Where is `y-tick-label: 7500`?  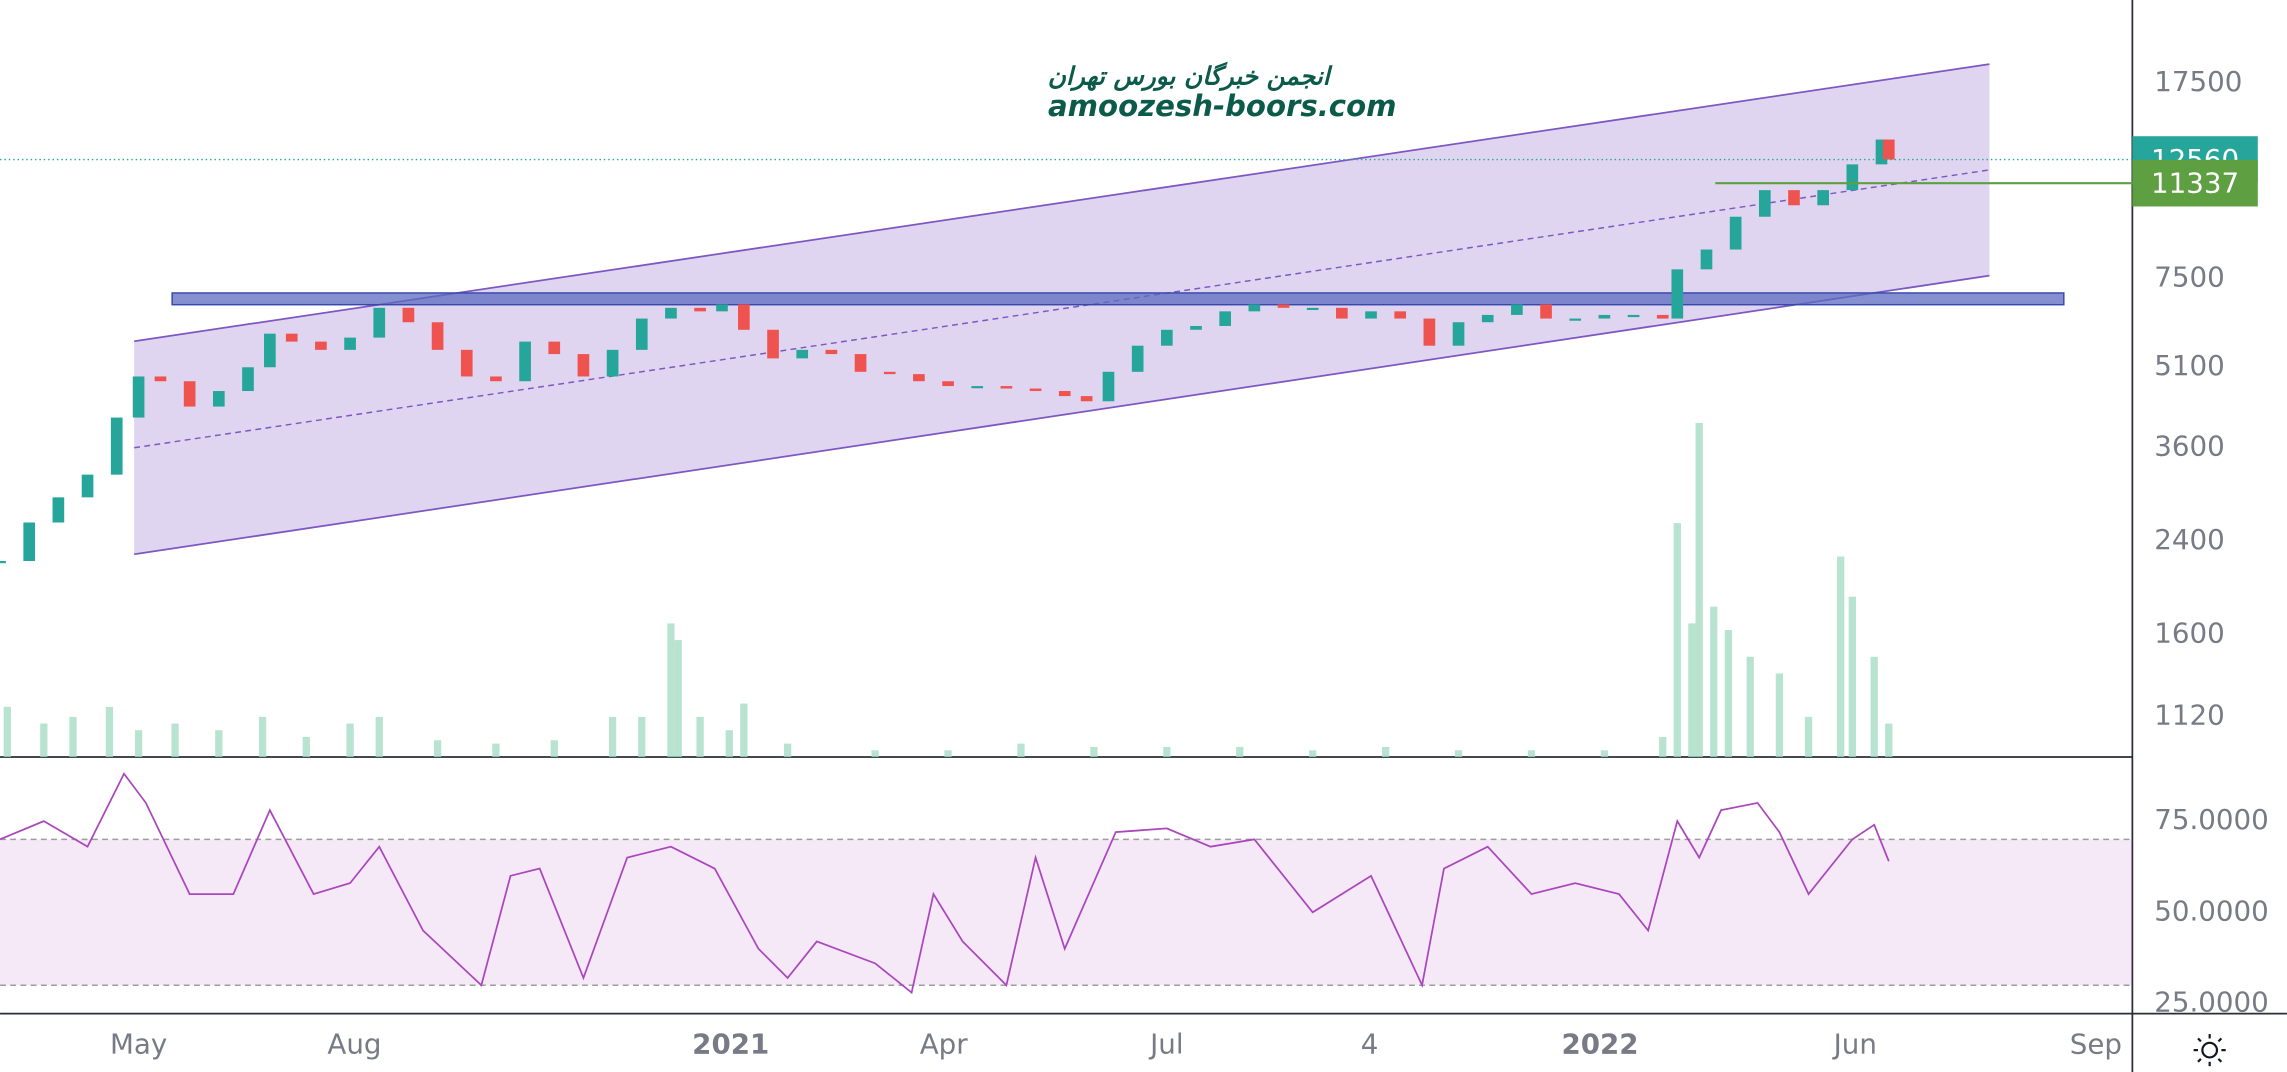
y-tick-label: 7500 is located at coordinates (2189, 276).